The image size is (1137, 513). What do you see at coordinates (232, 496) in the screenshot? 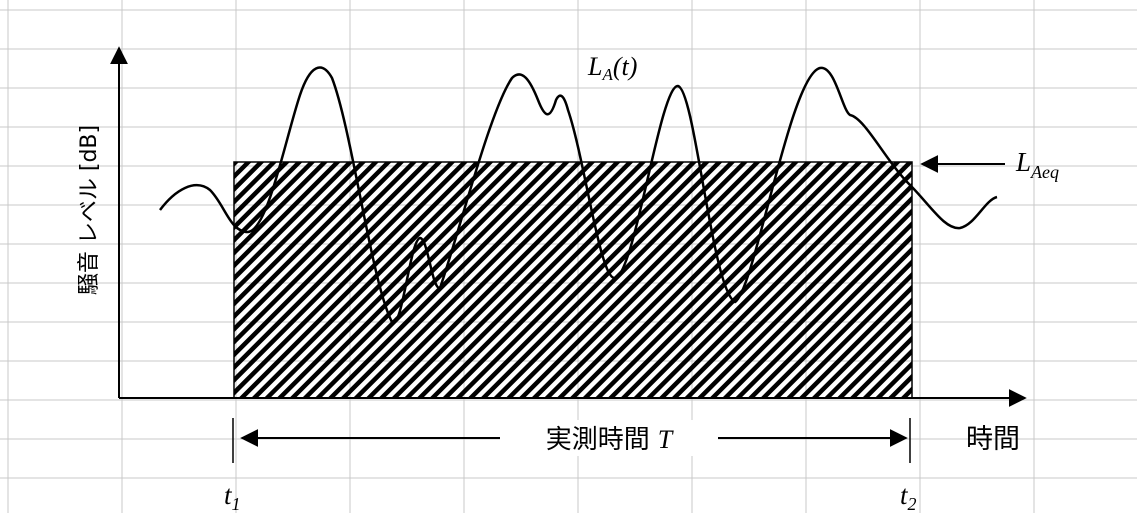
I see `t1-label: t1` at bounding box center [232, 496].